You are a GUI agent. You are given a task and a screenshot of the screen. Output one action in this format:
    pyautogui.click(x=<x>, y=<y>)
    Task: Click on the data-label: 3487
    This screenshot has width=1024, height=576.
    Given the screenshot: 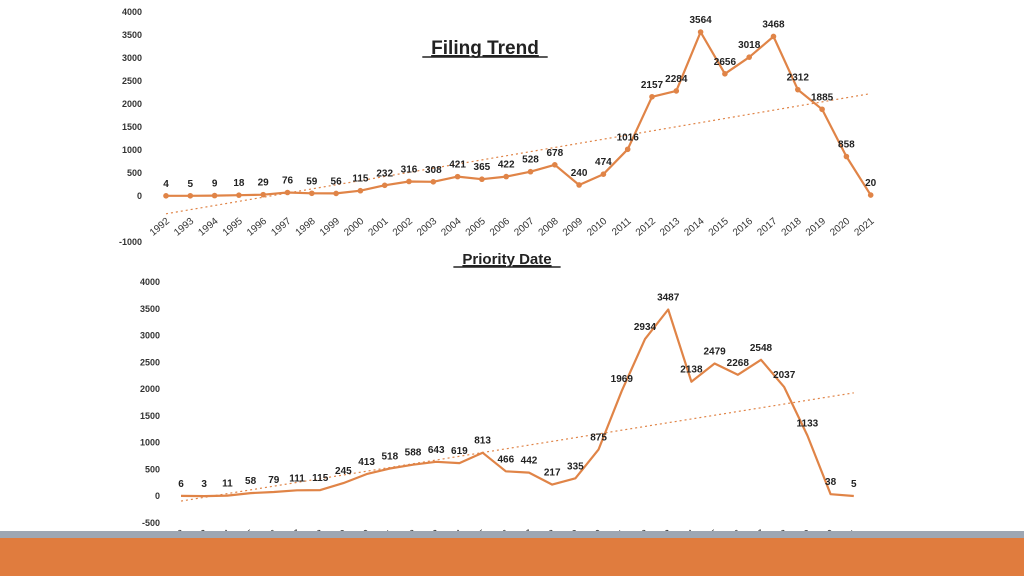 What is the action you would take?
    pyautogui.click(x=668, y=297)
    